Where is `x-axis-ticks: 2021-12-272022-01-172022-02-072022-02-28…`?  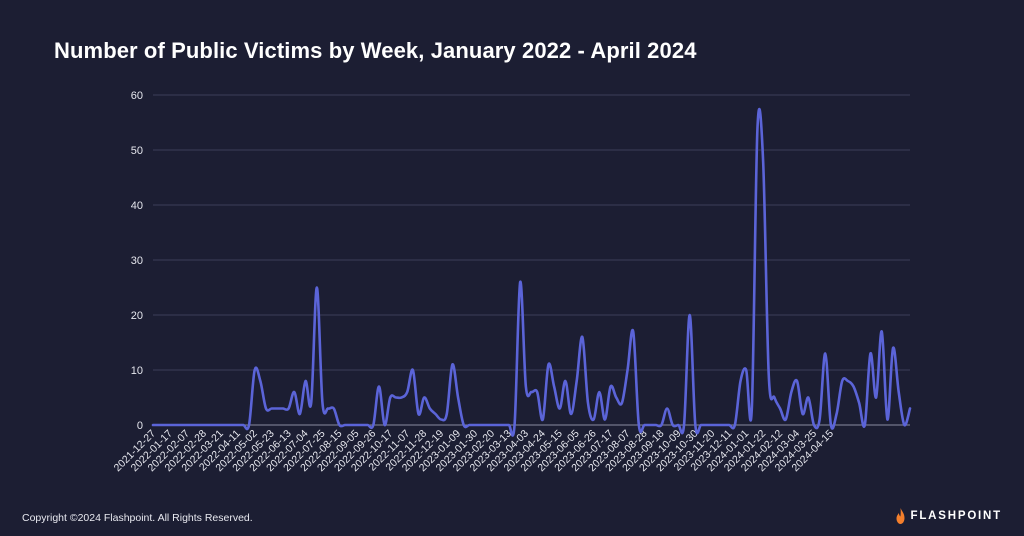 x-axis-ticks: 2021-12-272022-01-172022-02-072022-02-28… is located at coordinates (474, 451).